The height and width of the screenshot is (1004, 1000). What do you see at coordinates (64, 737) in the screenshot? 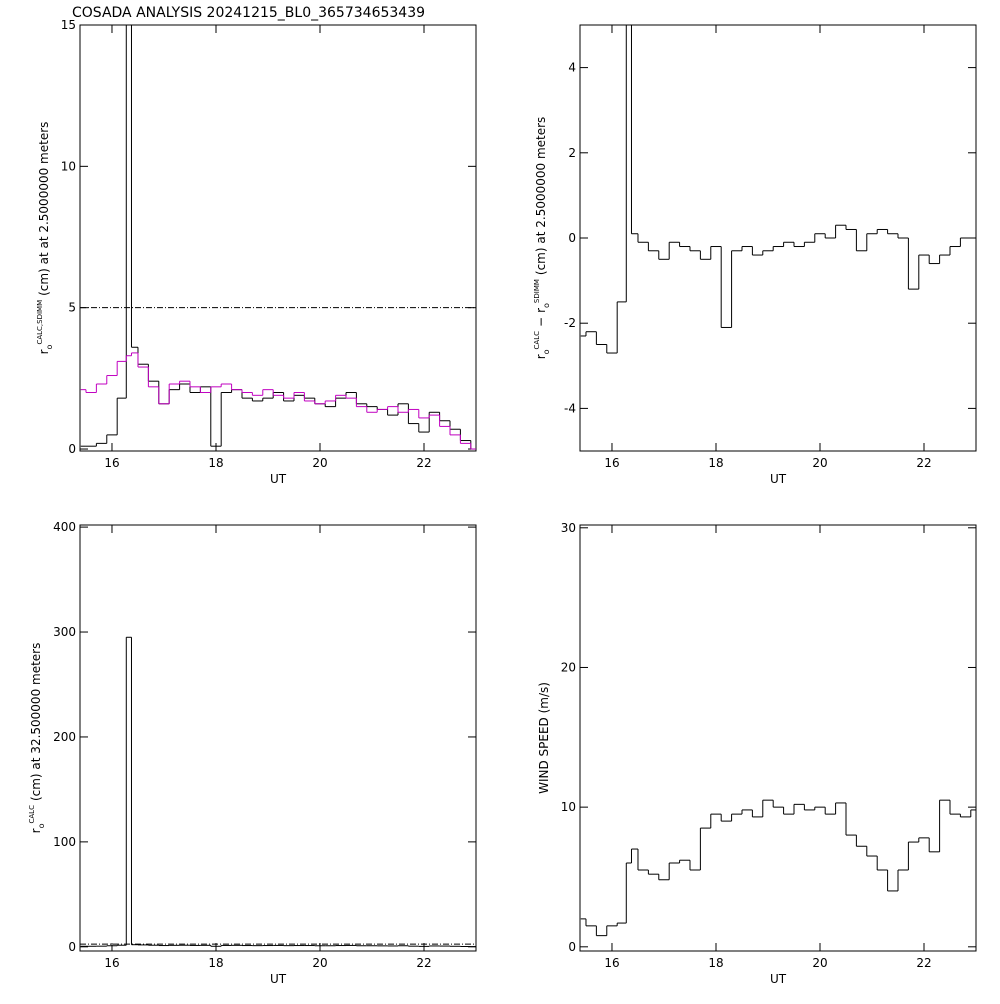
I see `y-tick-label: 200` at bounding box center [64, 737].